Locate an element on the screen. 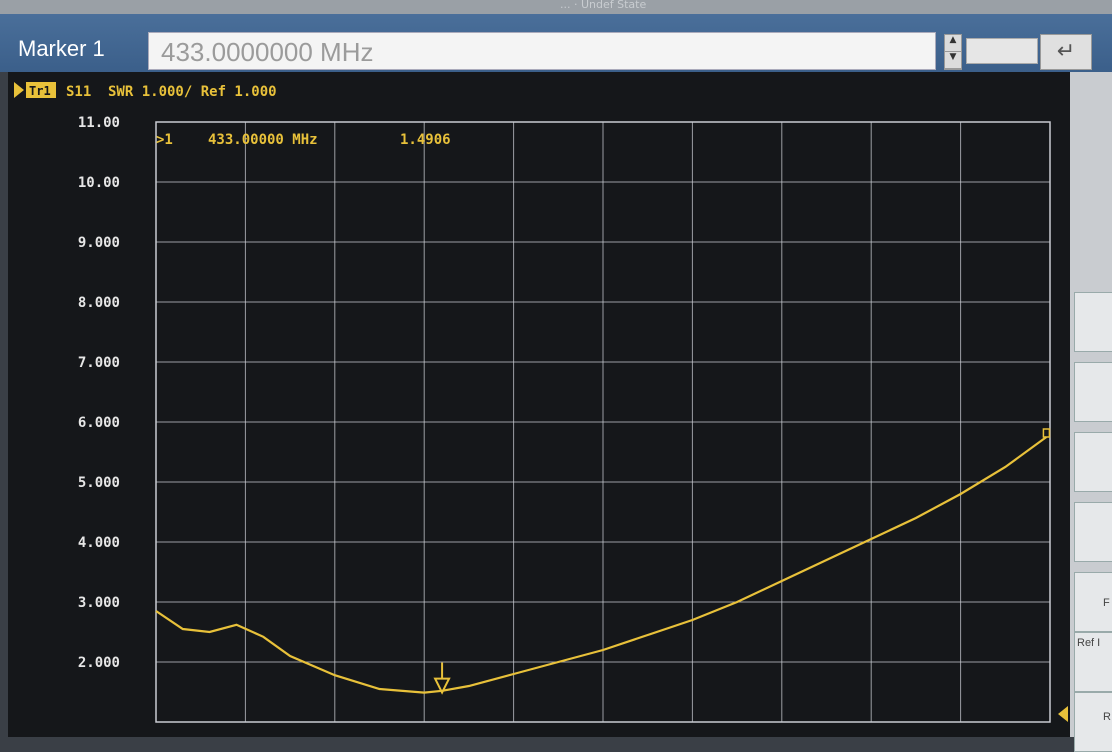  y-tick-label: 4.000 is located at coordinates (99, 543).